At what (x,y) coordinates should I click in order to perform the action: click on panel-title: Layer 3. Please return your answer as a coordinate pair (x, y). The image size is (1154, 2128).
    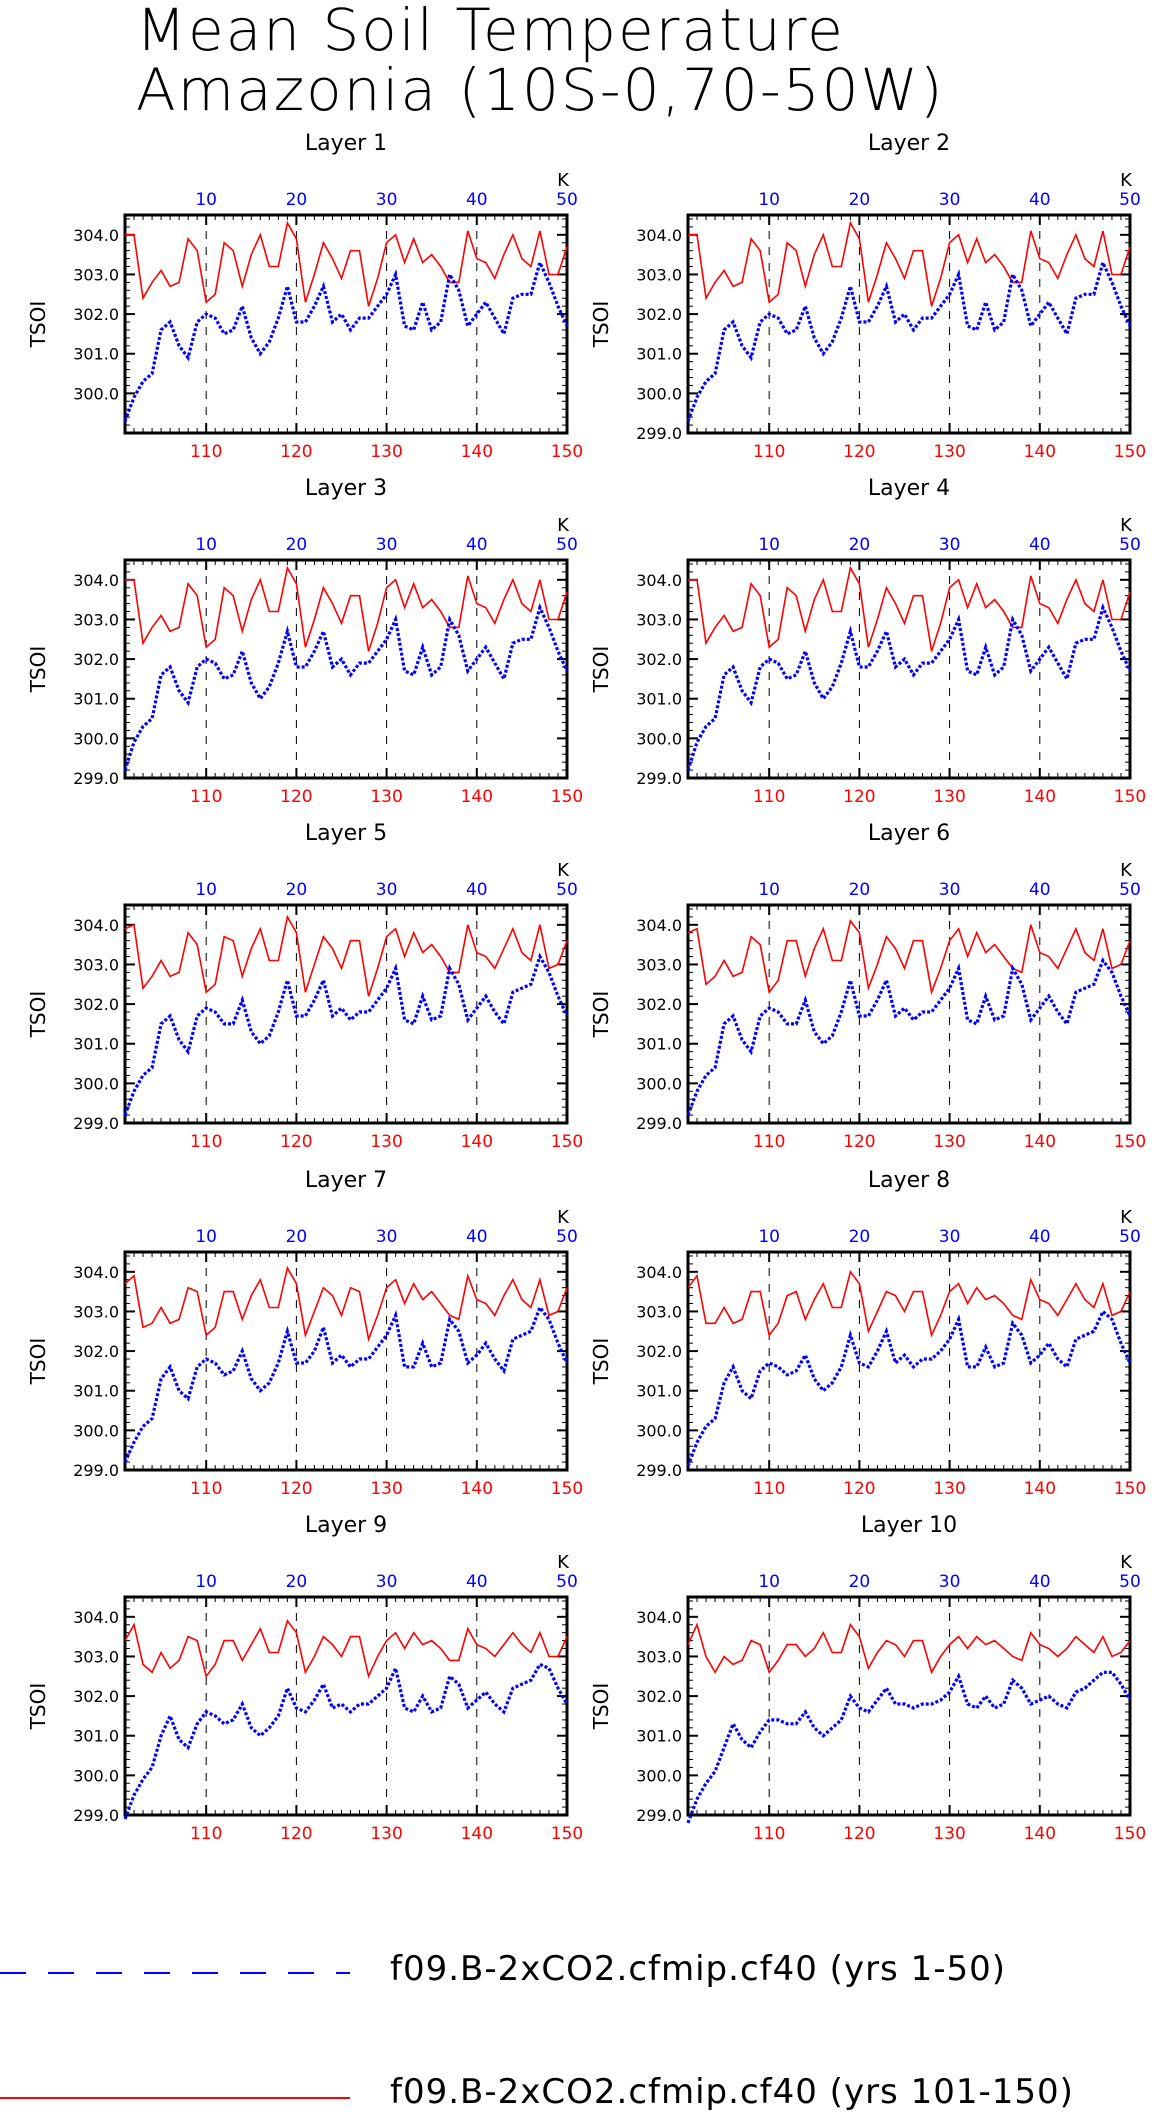
    Looking at the image, I should click on (346, 488).